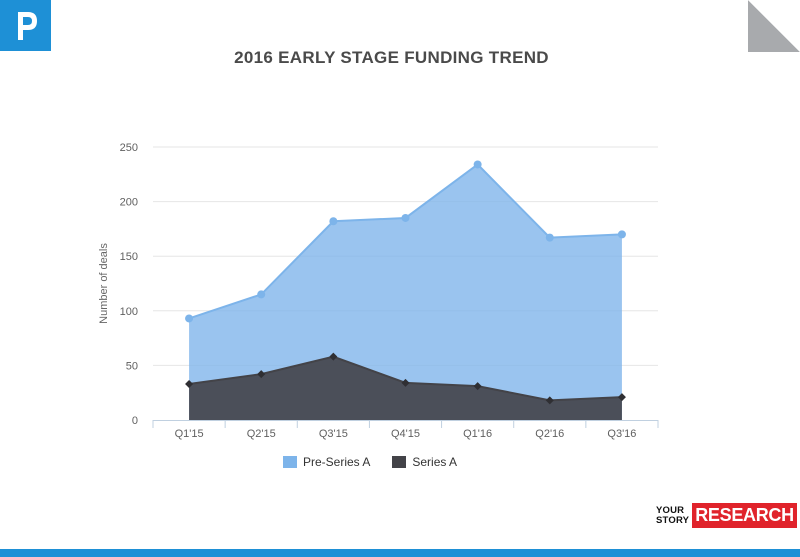 The width and height of the screenshot is (800, 557). What do you see at coordinates (129, 257) in the screenshot?
I see `y-tick-label: 150` at bounding box center [129, 257].